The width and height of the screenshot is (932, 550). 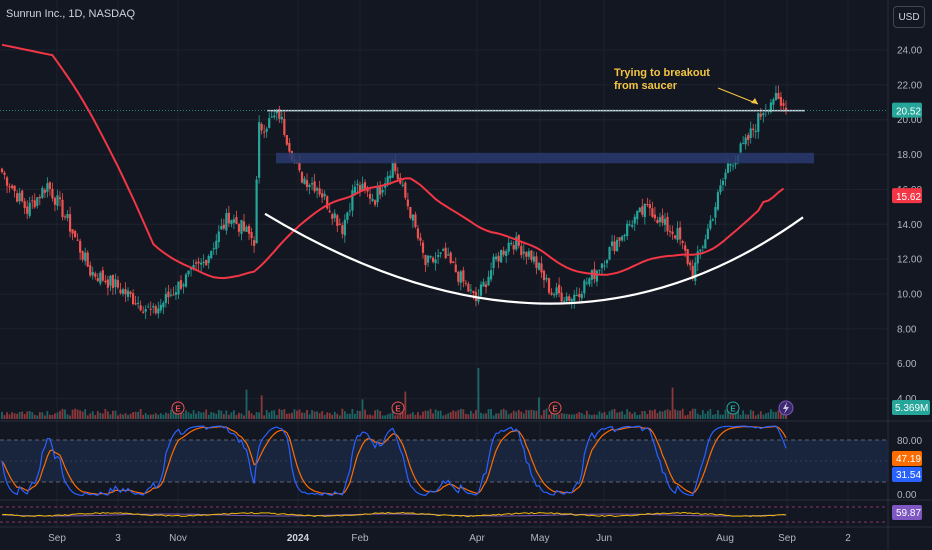 I want to click on time-tick-label: Aug, so click(x=725, y=538).